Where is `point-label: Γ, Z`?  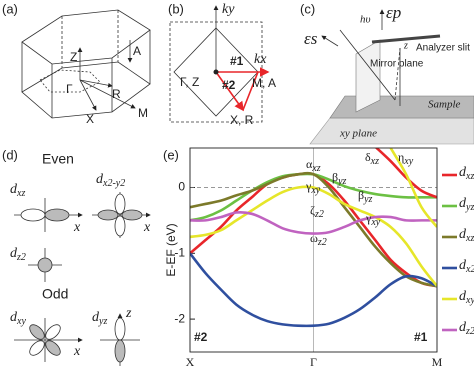
point-label: Γ, Z is located at coordinates (189, 82).